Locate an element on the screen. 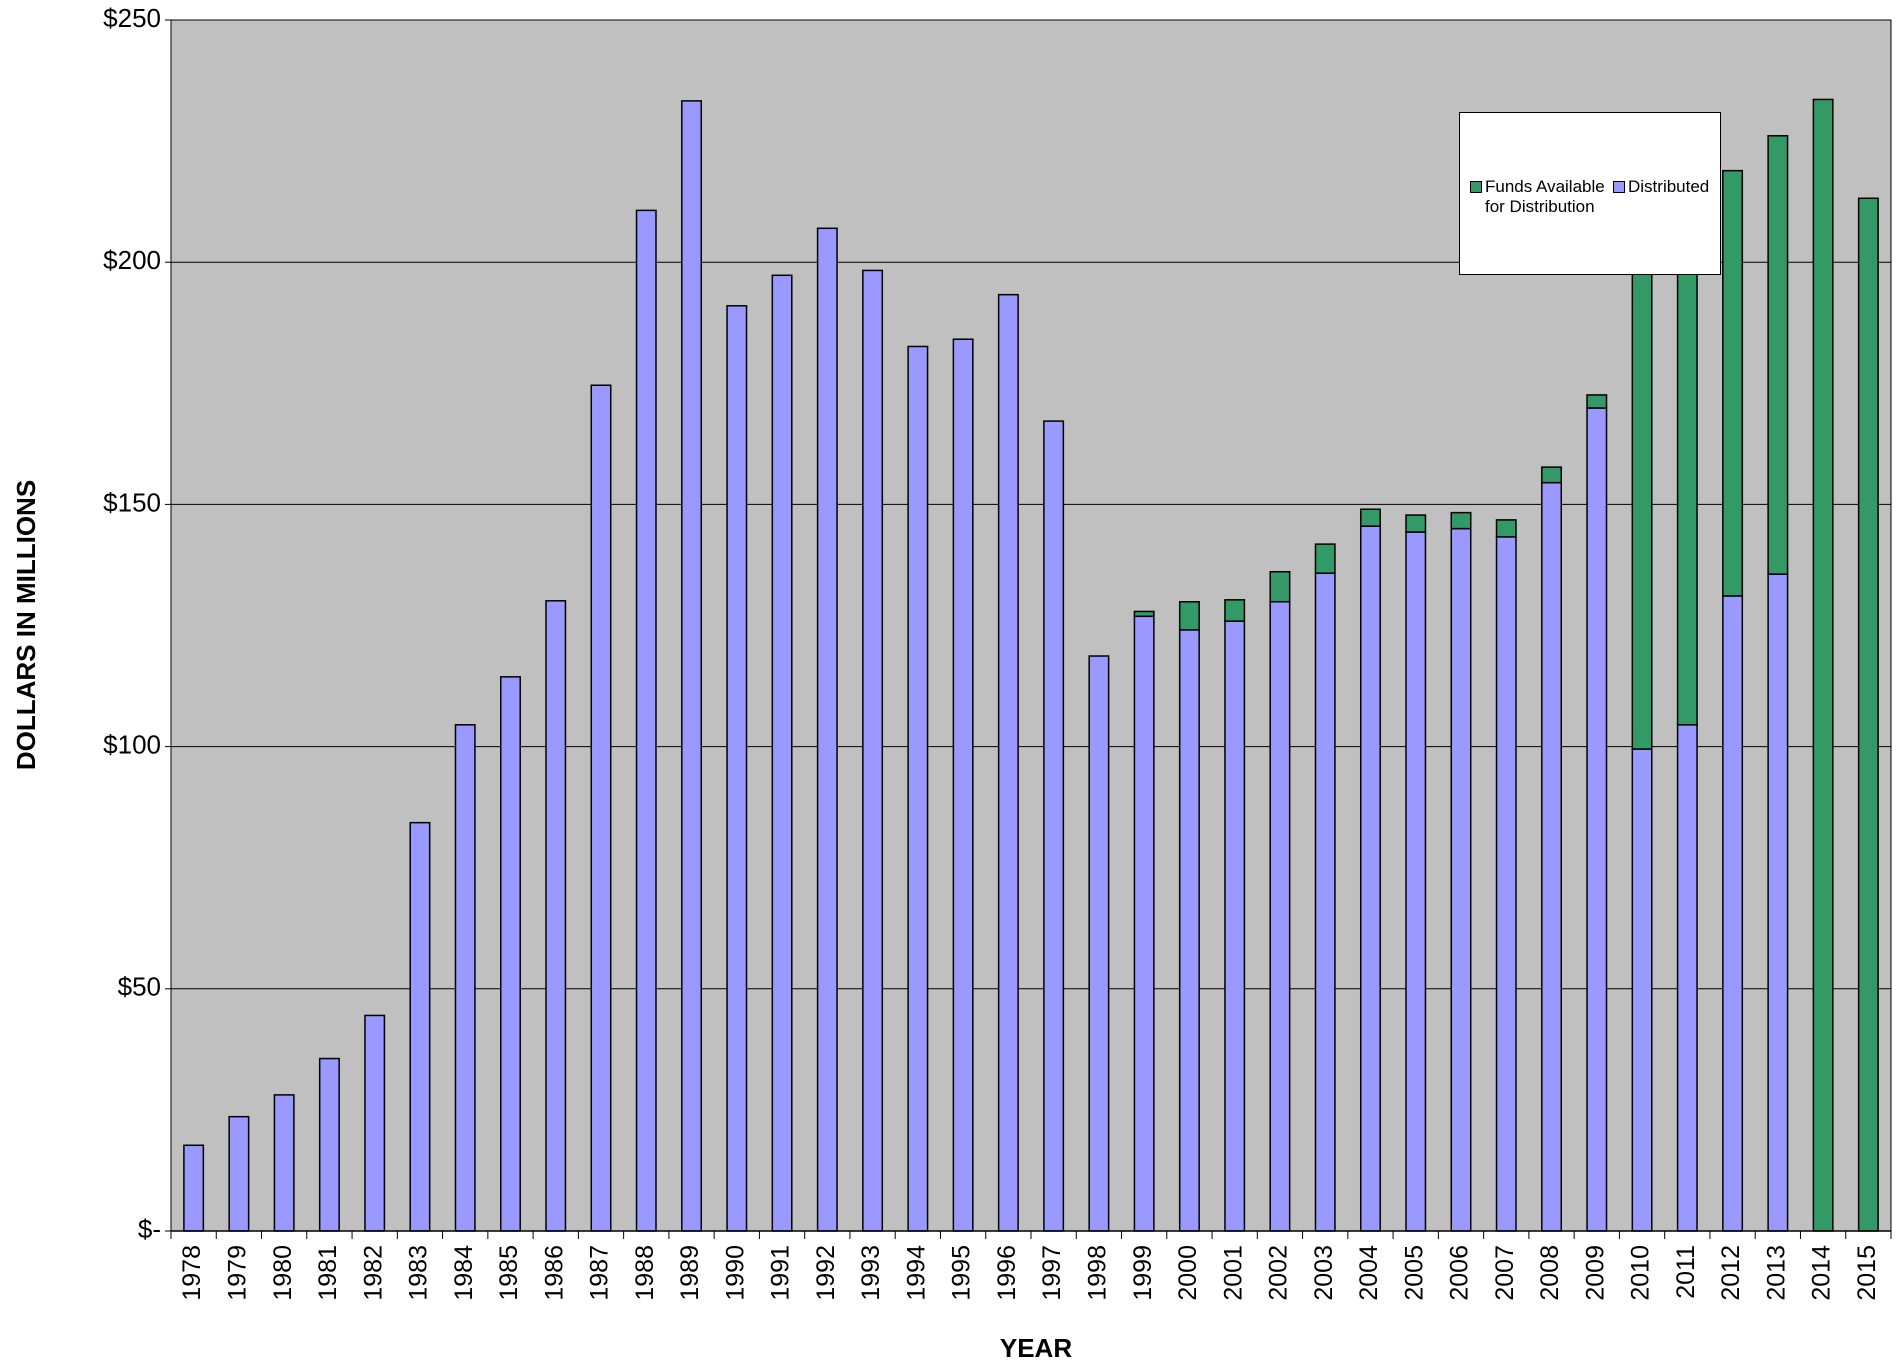  x-tick-label: 1982 is located at coordinates (373, 1273).